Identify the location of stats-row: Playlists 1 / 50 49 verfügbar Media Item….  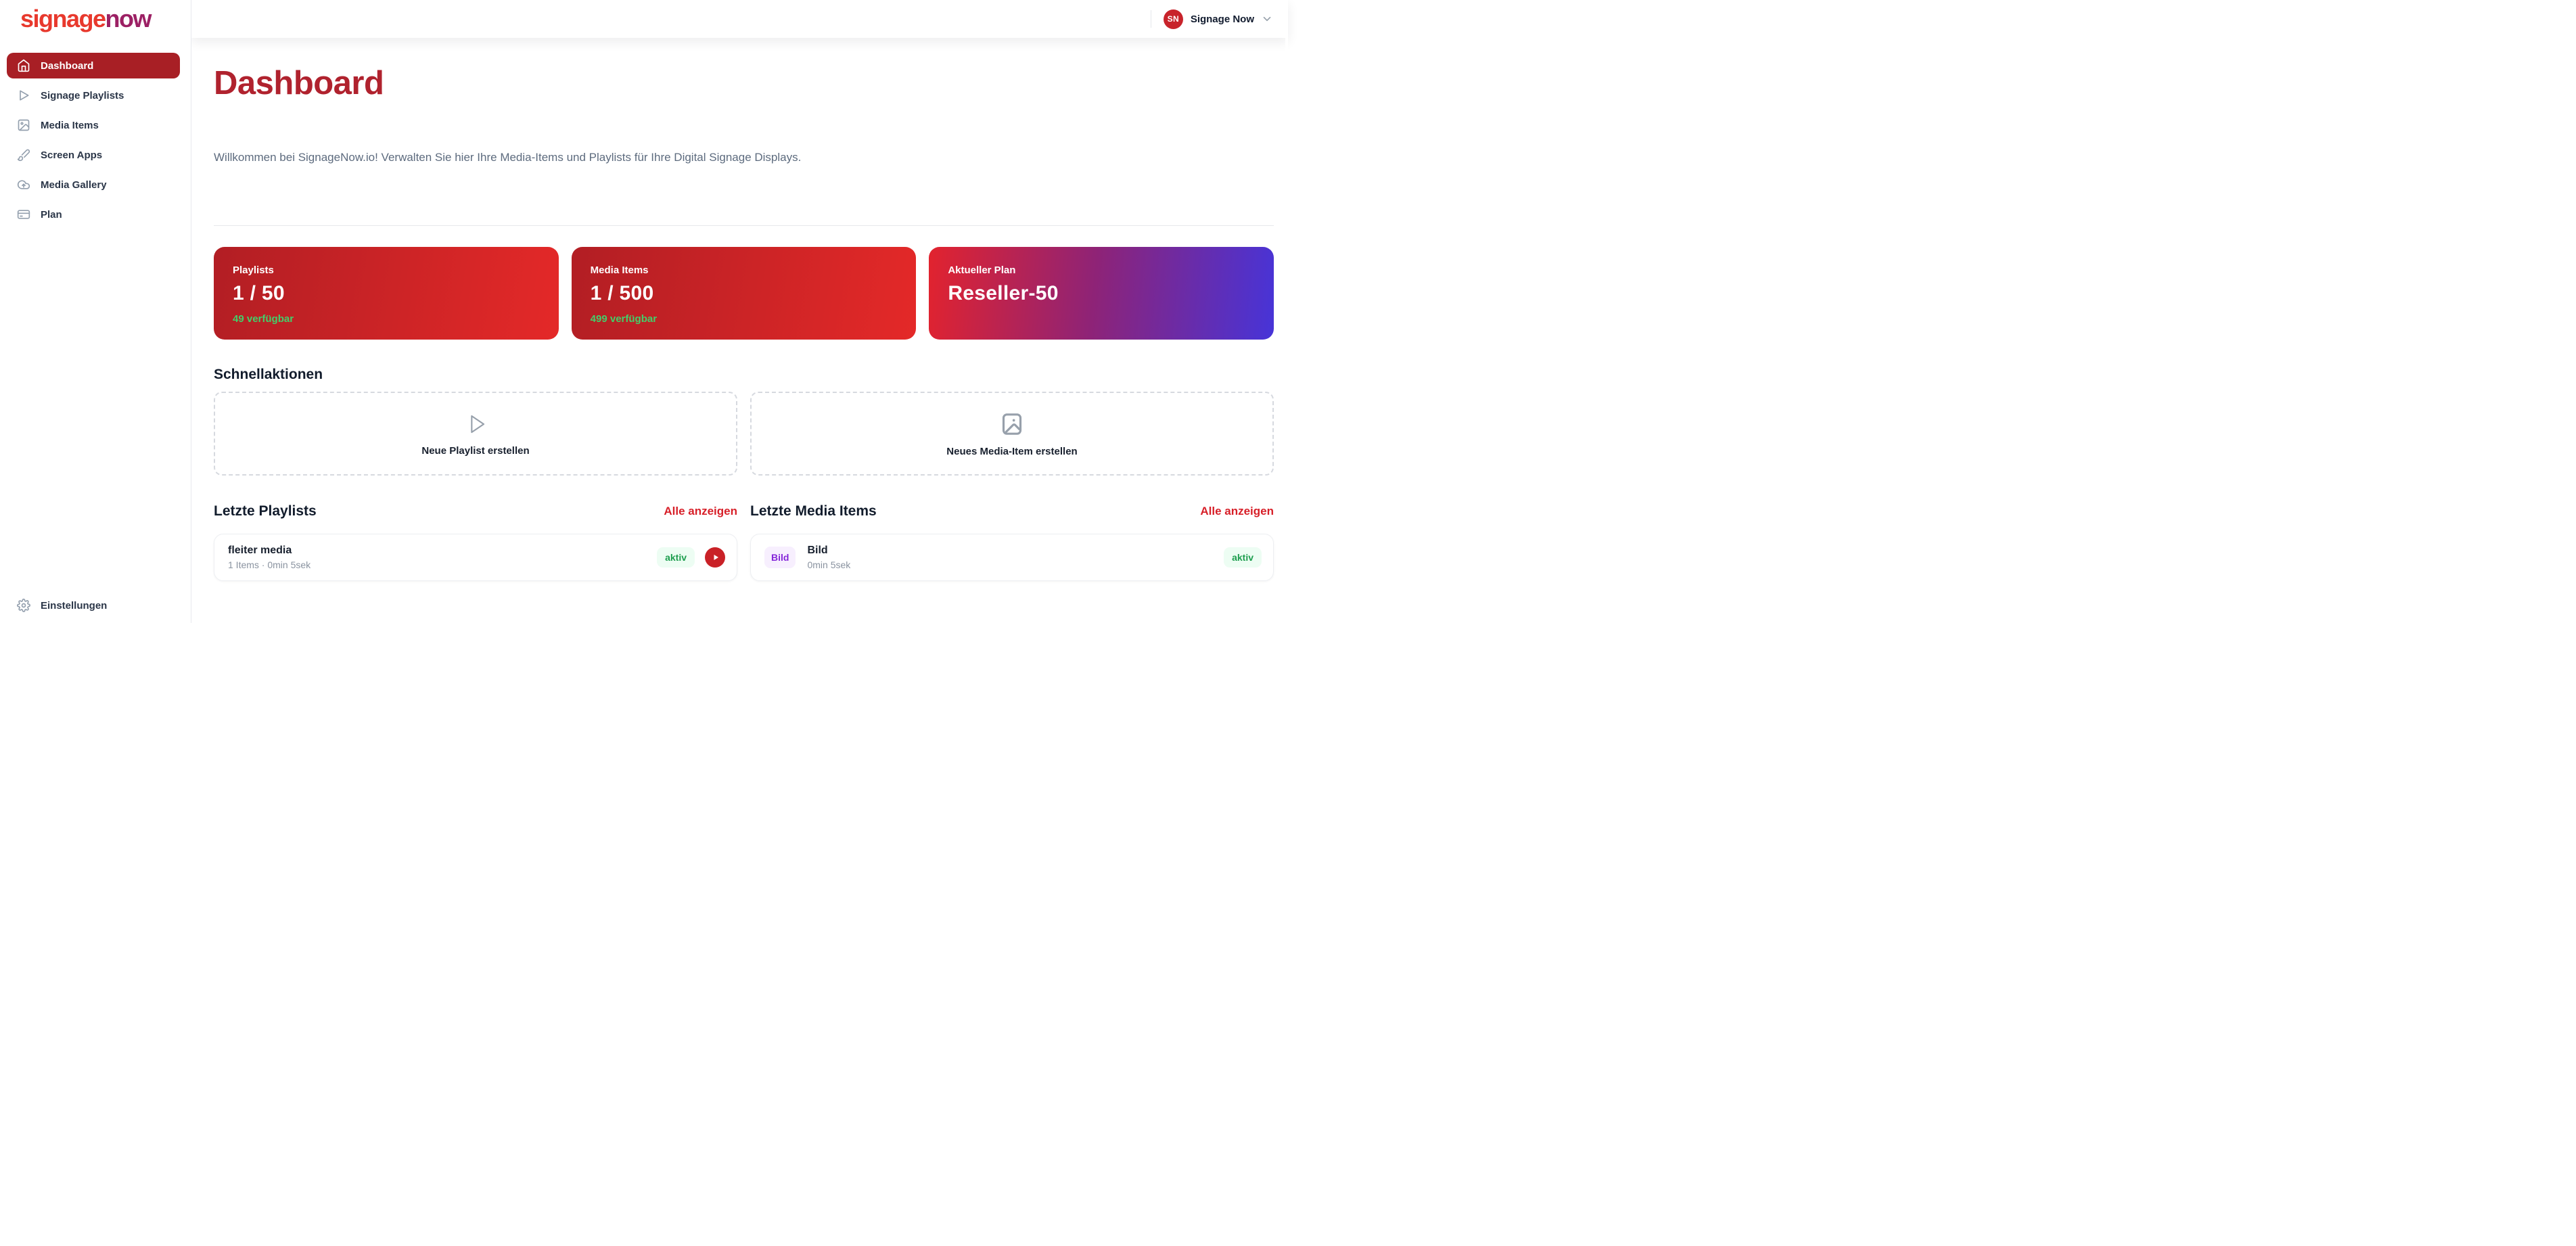
(744, 293).